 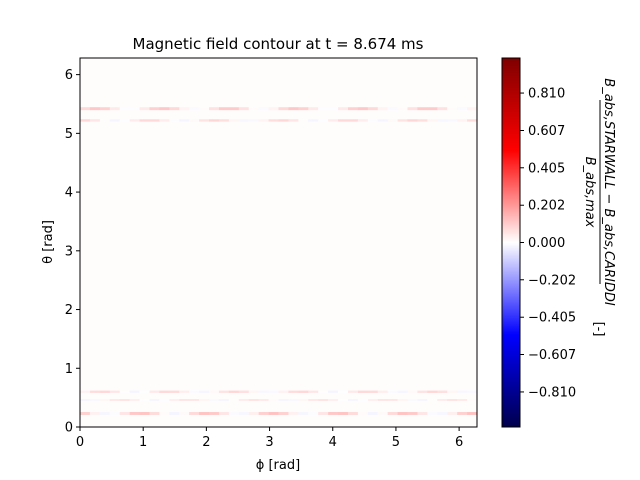 I want to click on colorbar-tick-label: 0.607, so click(x=546, y=131).